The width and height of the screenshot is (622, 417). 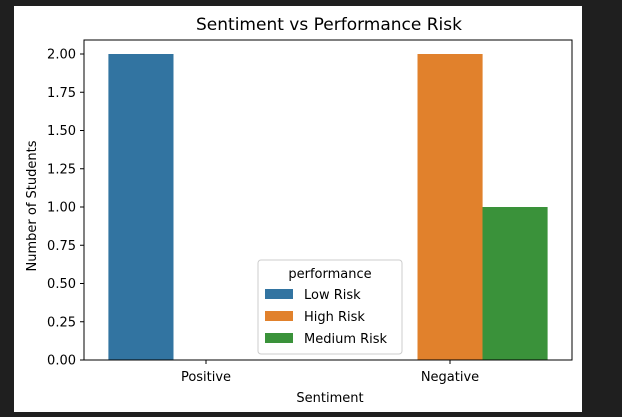 I want to click on legend-title: performance, so click(x=329, y=274).